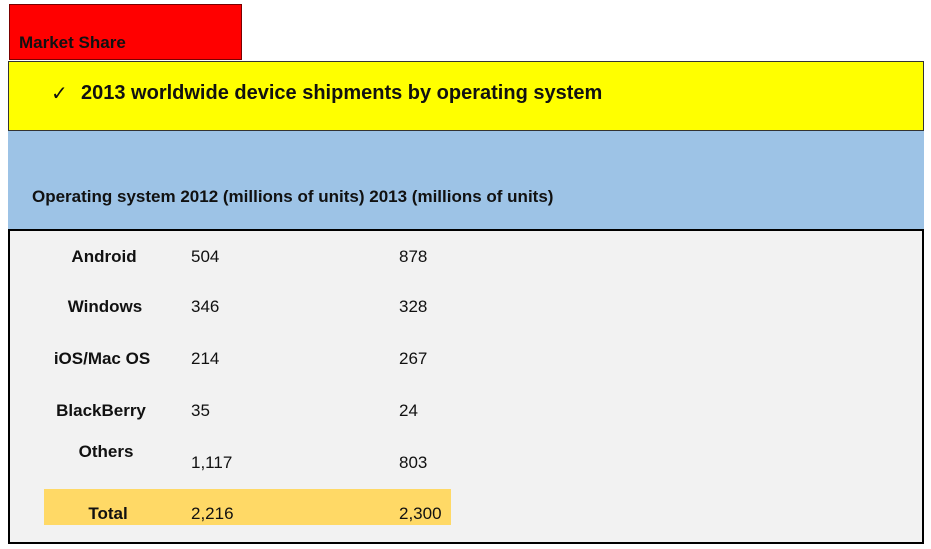 The width and height of the screenshot is (931, 549). I want to click on checkmark-icon: ✓, so click(59, 94).